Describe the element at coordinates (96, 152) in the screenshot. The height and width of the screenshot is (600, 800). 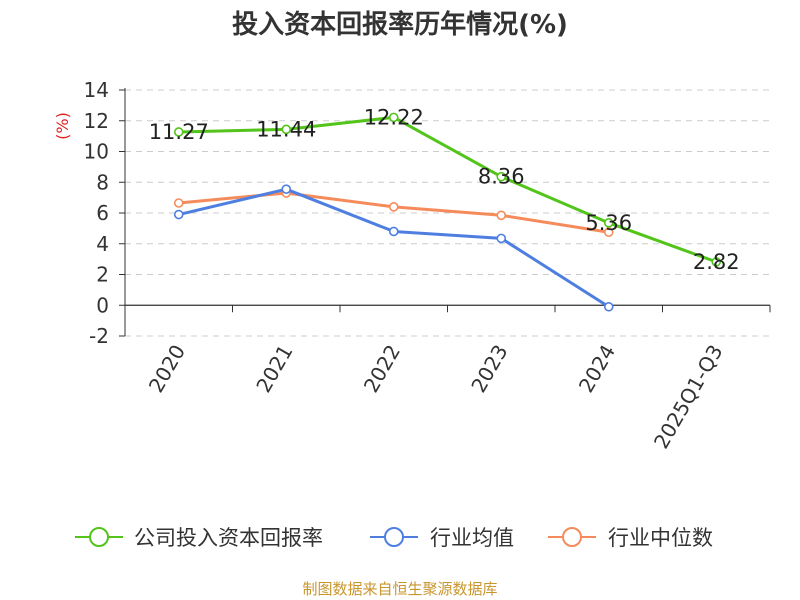
I see `y-tick-label: 10` at that location.